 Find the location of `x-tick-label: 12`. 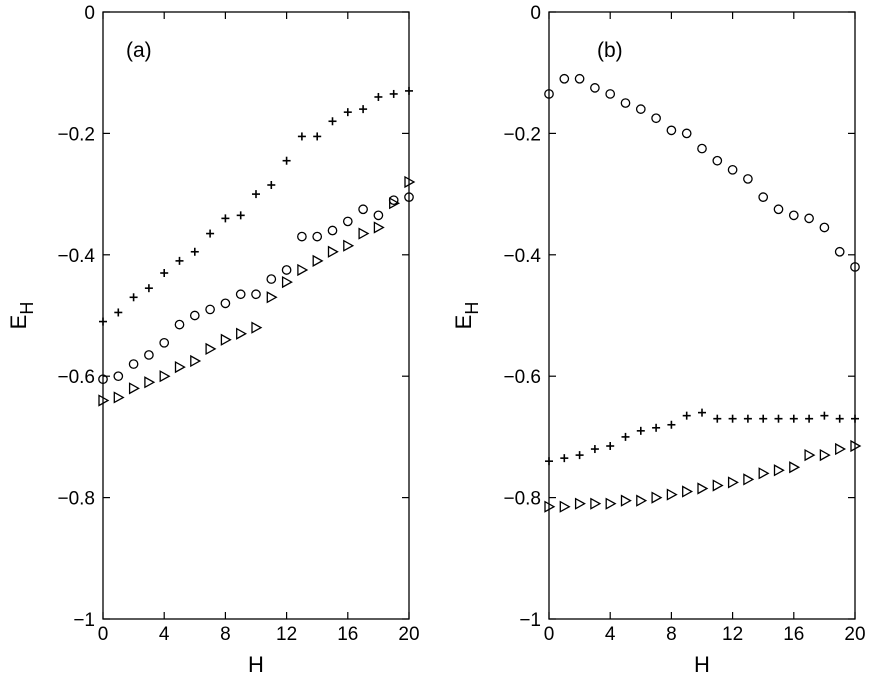

x-tick-label: 12 is located at coordinates (286, 634).